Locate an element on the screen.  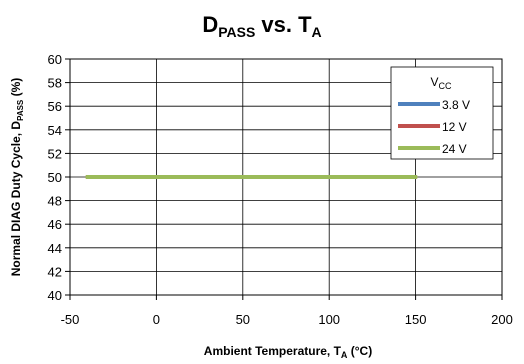
y-tick-marks is located at coordinates (67, 177).